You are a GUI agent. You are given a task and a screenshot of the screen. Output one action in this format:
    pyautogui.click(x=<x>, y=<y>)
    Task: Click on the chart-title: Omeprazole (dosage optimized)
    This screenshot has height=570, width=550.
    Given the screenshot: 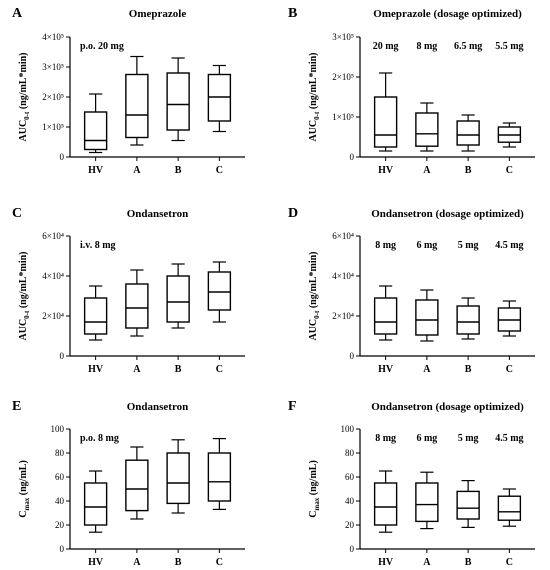 What is the action you would take?
    pyautogui.click(x=447, y=14)
    